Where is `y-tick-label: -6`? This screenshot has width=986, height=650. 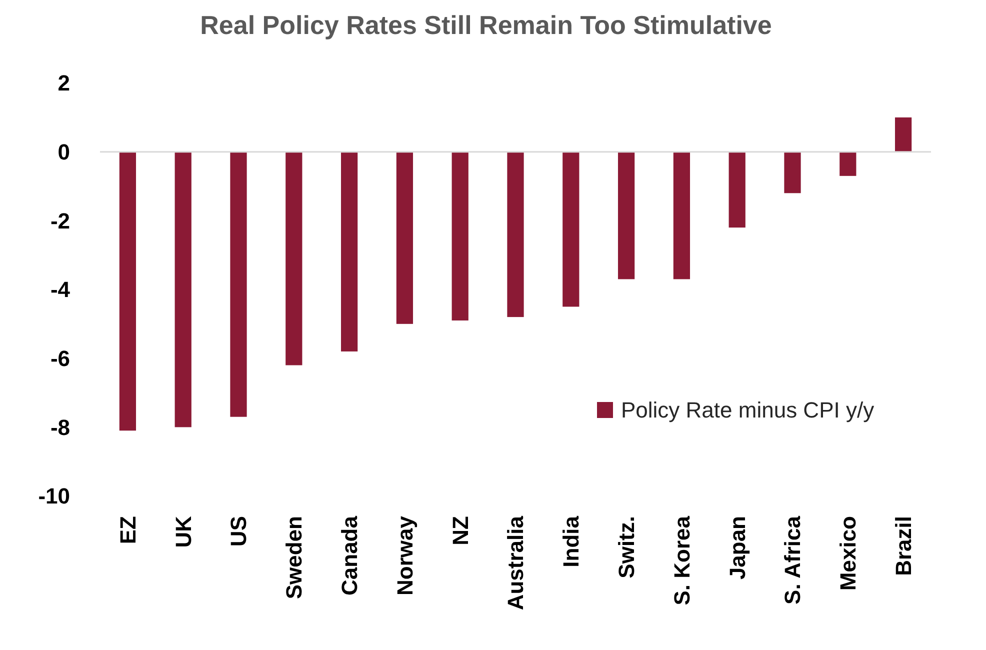
y-tick-label: -6 is located at coordinates (60, 359).